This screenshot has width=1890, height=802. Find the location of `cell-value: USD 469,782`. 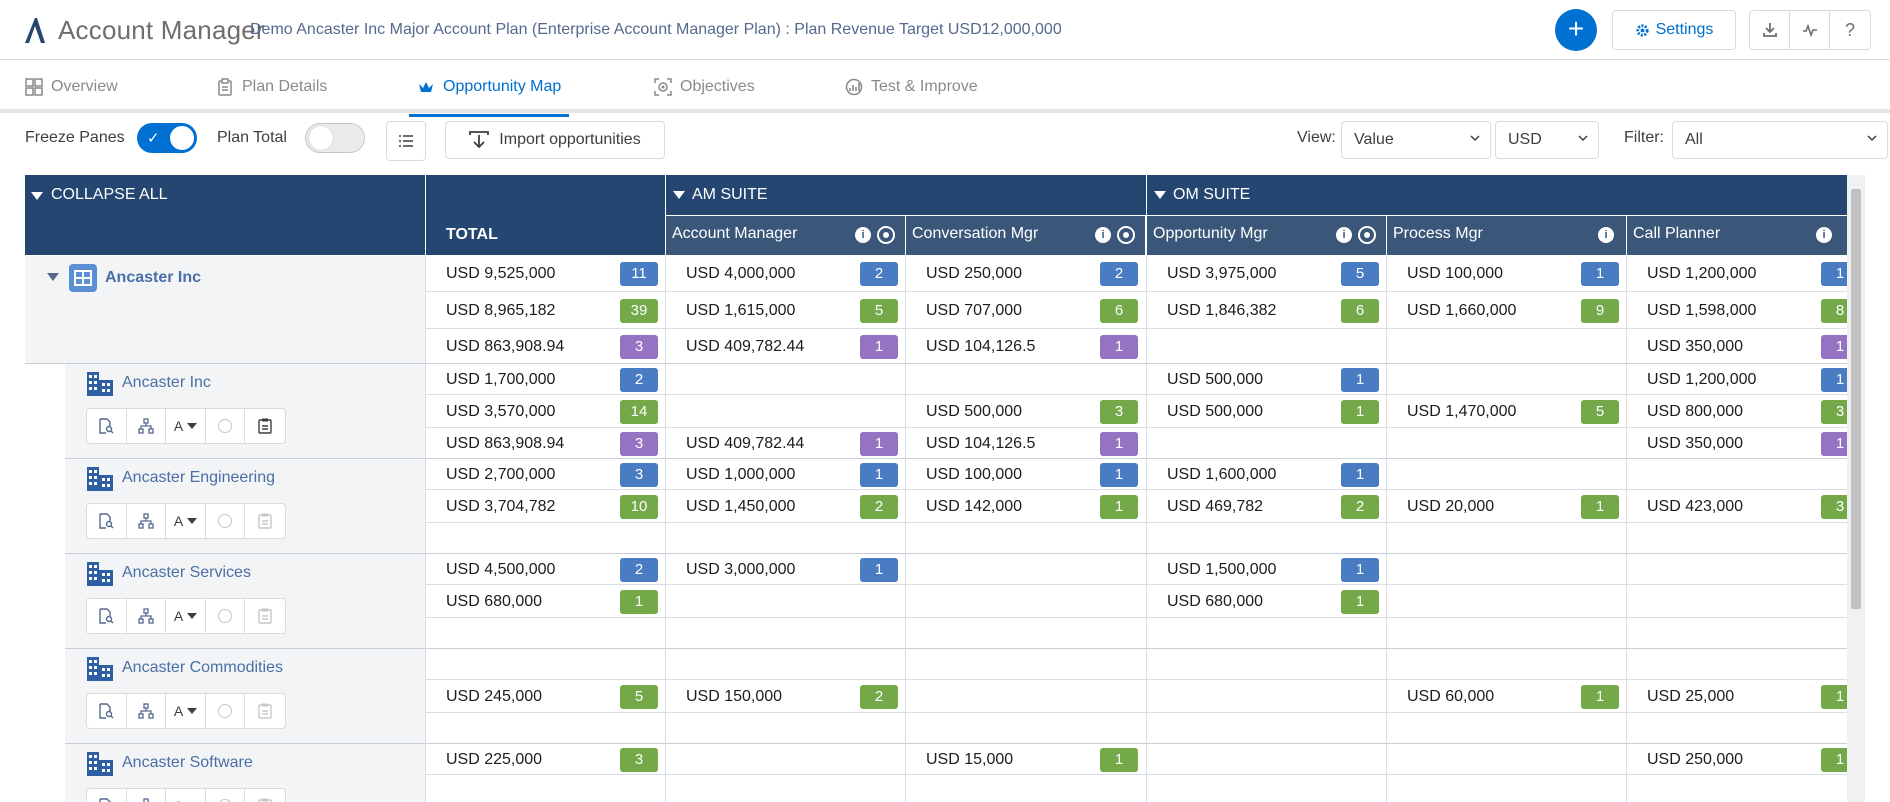

cell-value: USD 469,782 is located at coordinates (1215, 506).